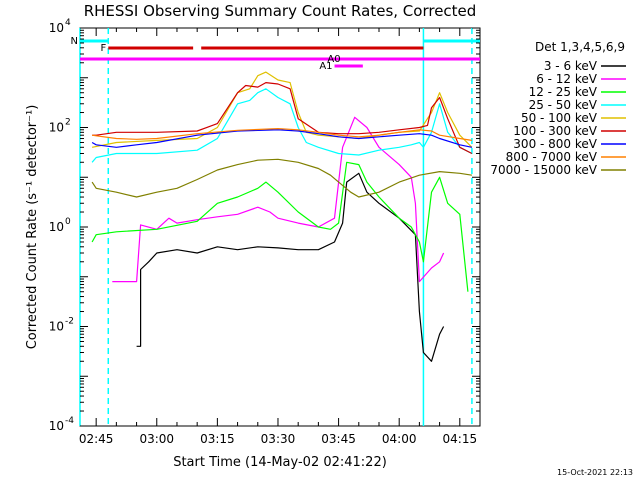 This screenshot has height=480, width=640. What do you see at coordinates (543, 170) in the screenshot?
I see `legend-label-8: 7000 - 15000 keV` at bounding box center [543, 170].